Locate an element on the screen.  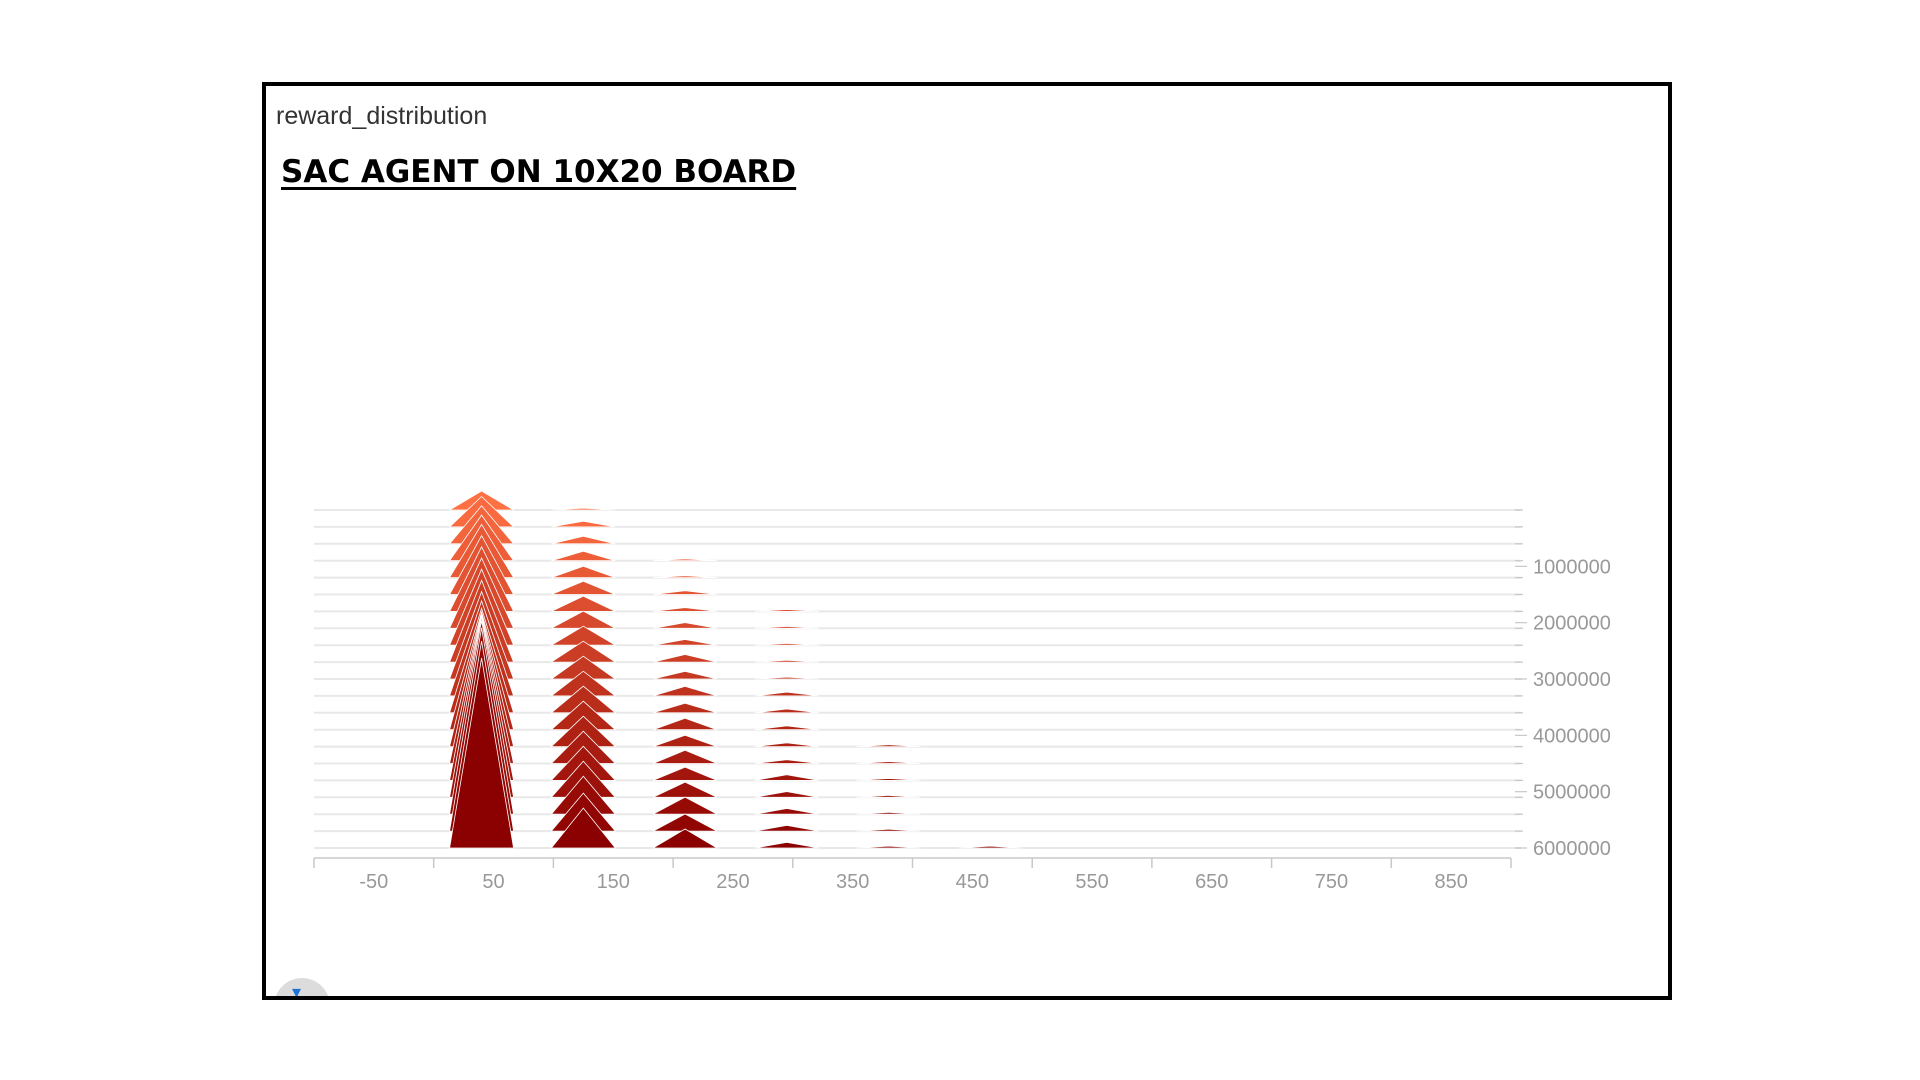
step-tick-label: 4000000 is located at coordinates (1572, 736).